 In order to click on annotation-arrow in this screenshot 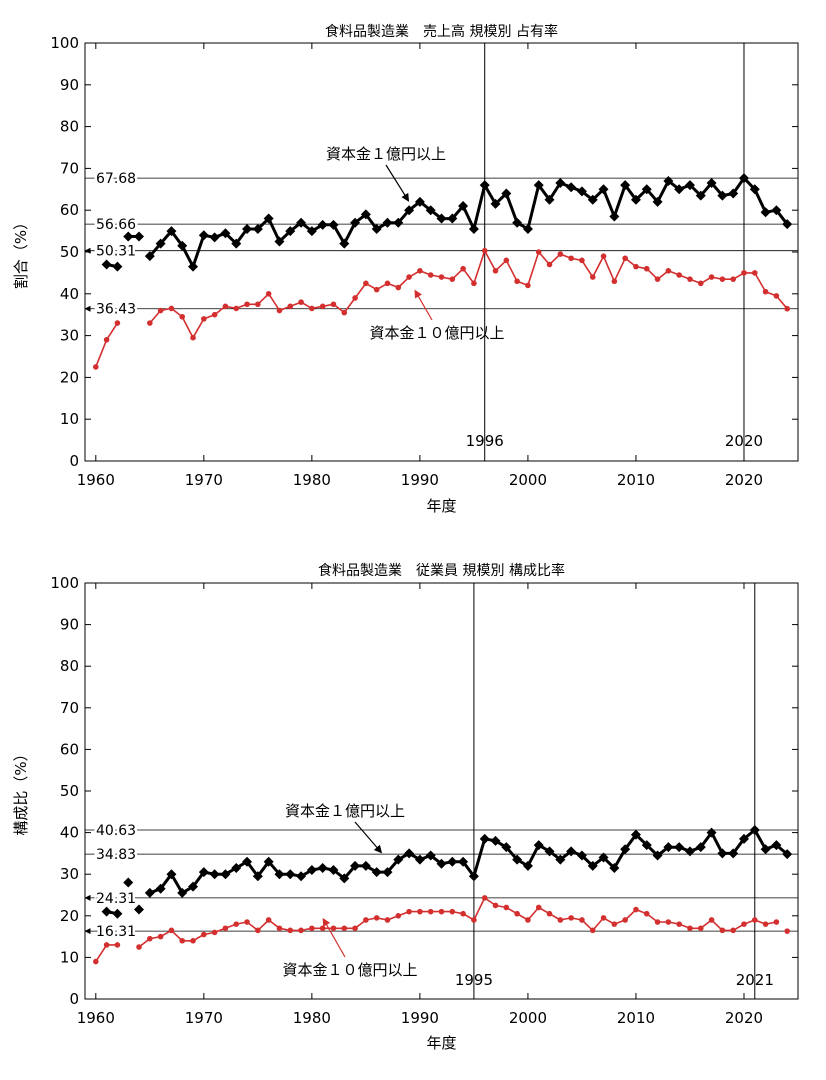, I will do `click(335, 939)`.